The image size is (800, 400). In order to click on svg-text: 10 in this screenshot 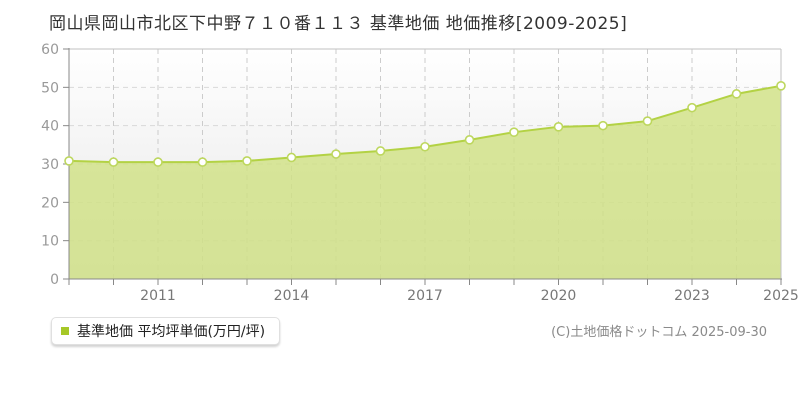, I will do `click(50, 242)`.